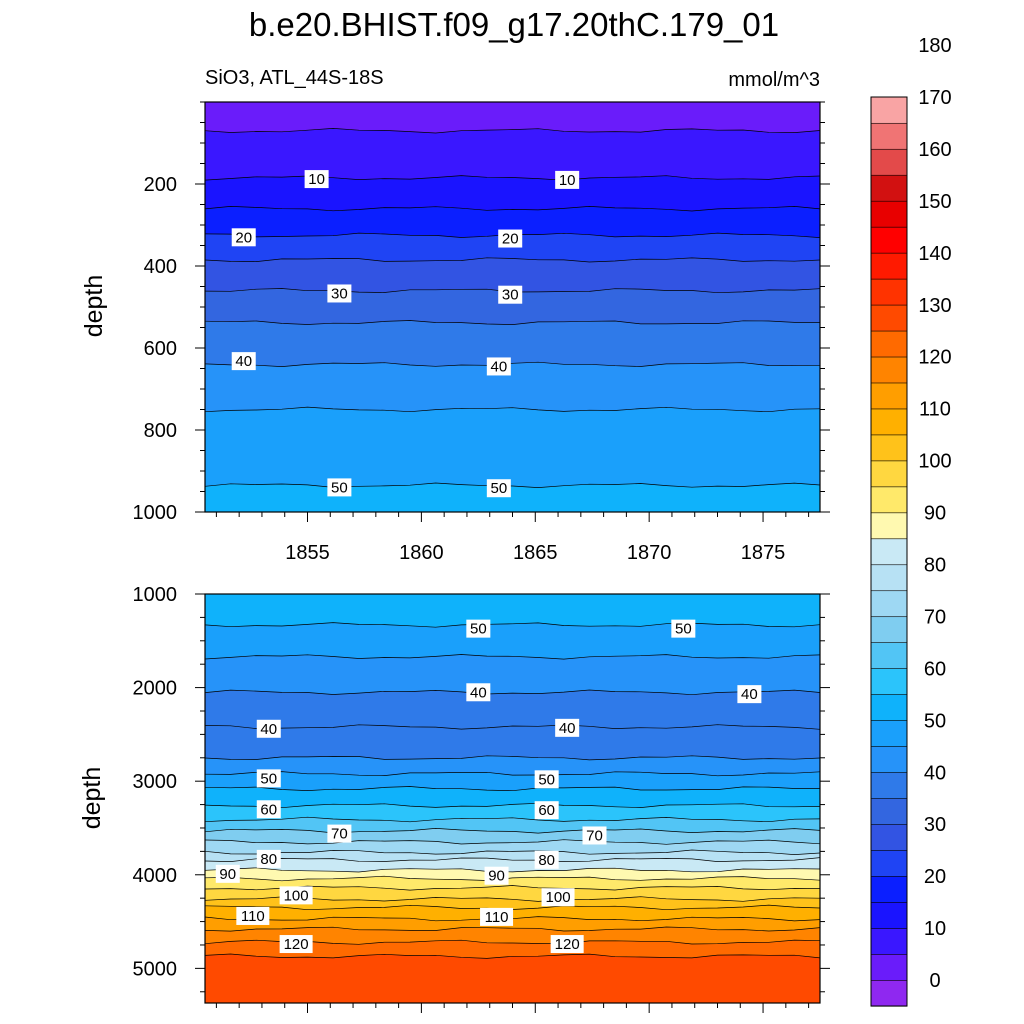 The width and height of the screenshot is (1024, 1024). I want to click on y-tick-label: 4000, so click(155, 876).